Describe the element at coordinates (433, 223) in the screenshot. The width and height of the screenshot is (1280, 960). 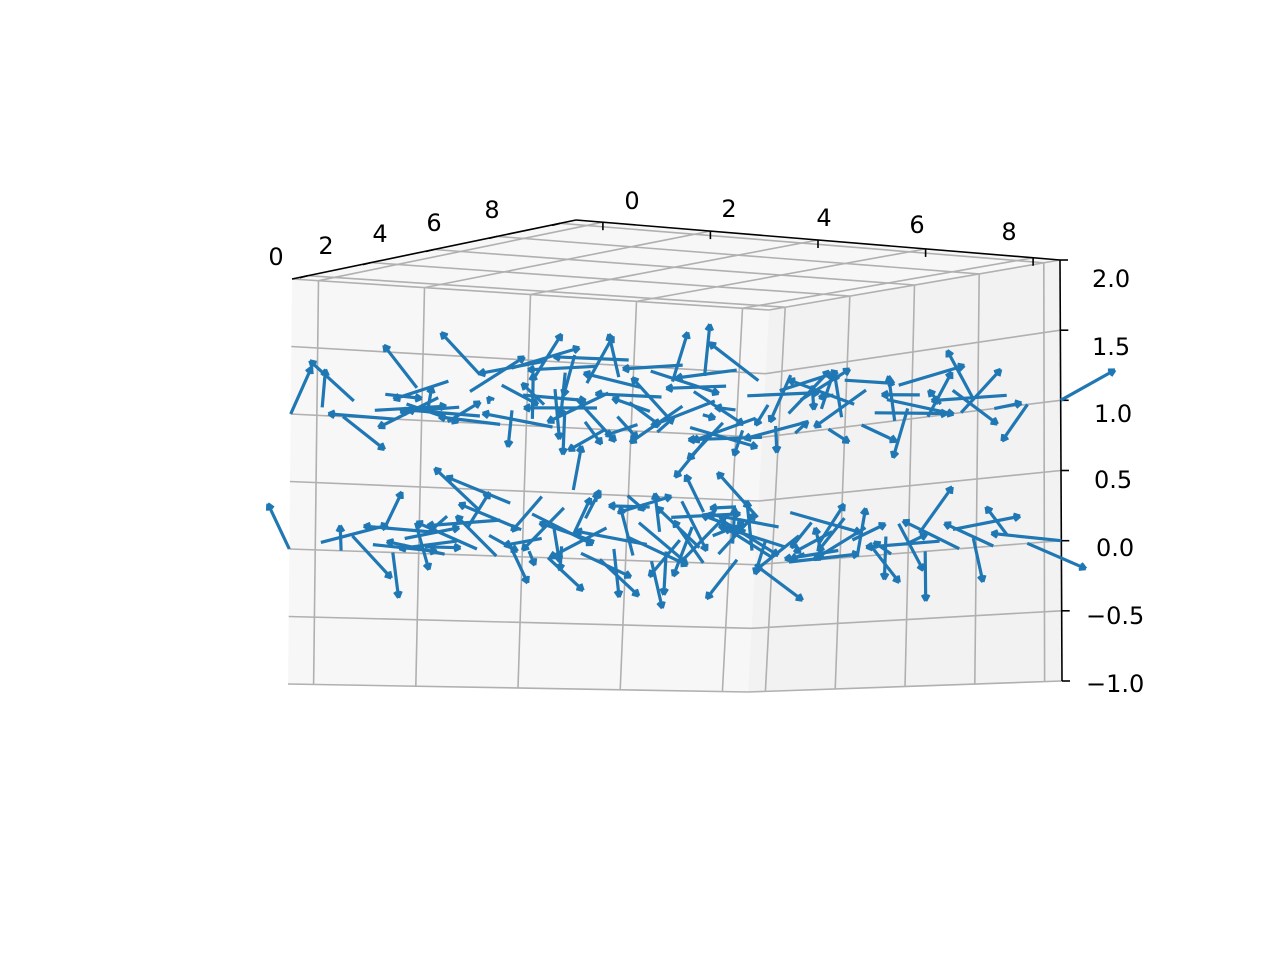
I see `x-tick-label: 6` at that location.